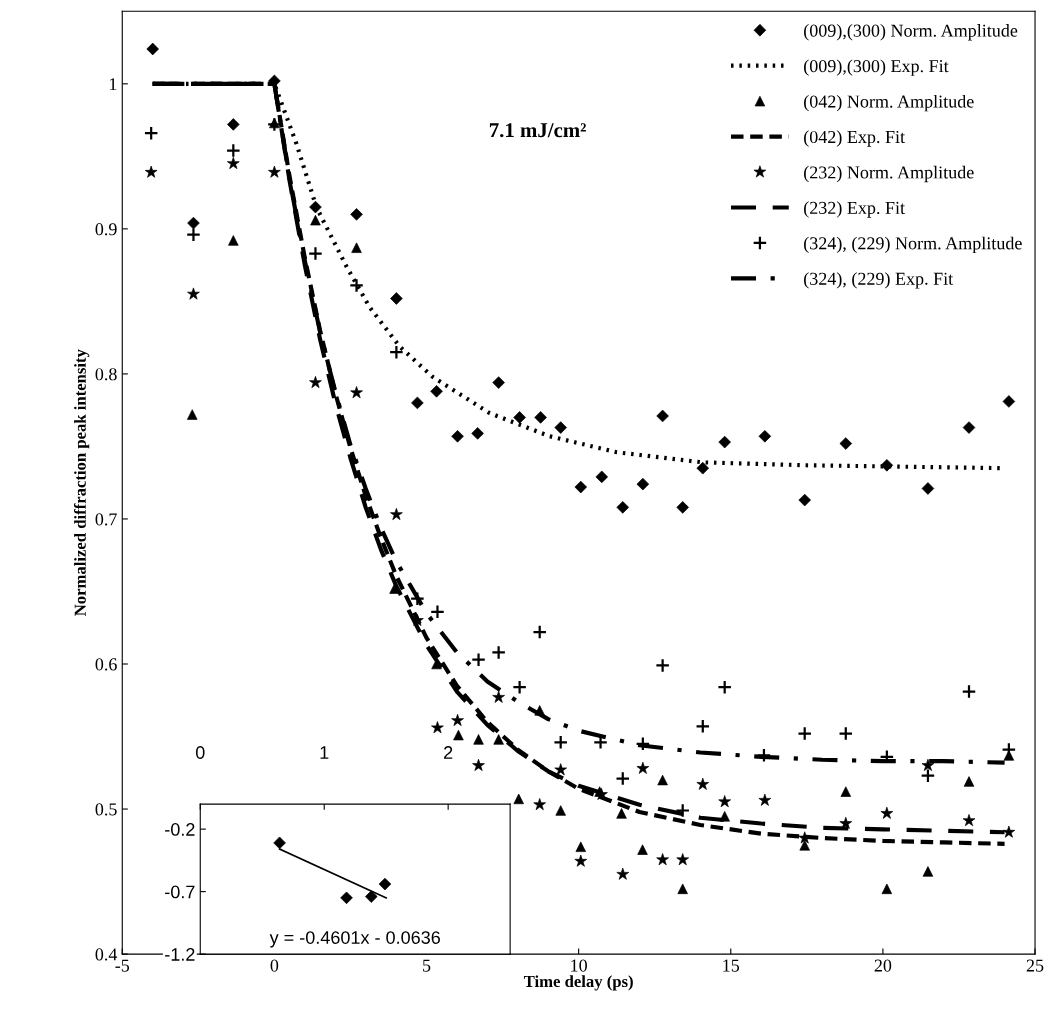 Image resolution: width=1054 pixels, height=1027 pixels. I want to click on x-tick-label: 25, so click(1035, 965).